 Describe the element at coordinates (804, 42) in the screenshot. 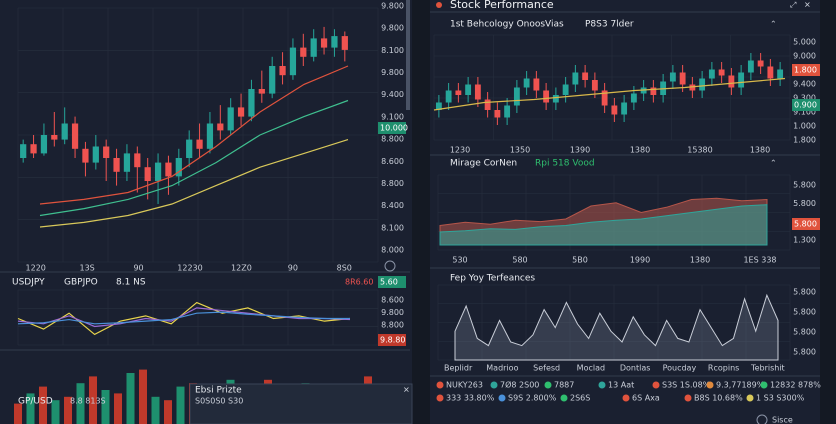

I see `y-axis-label: 5.000` at that location.